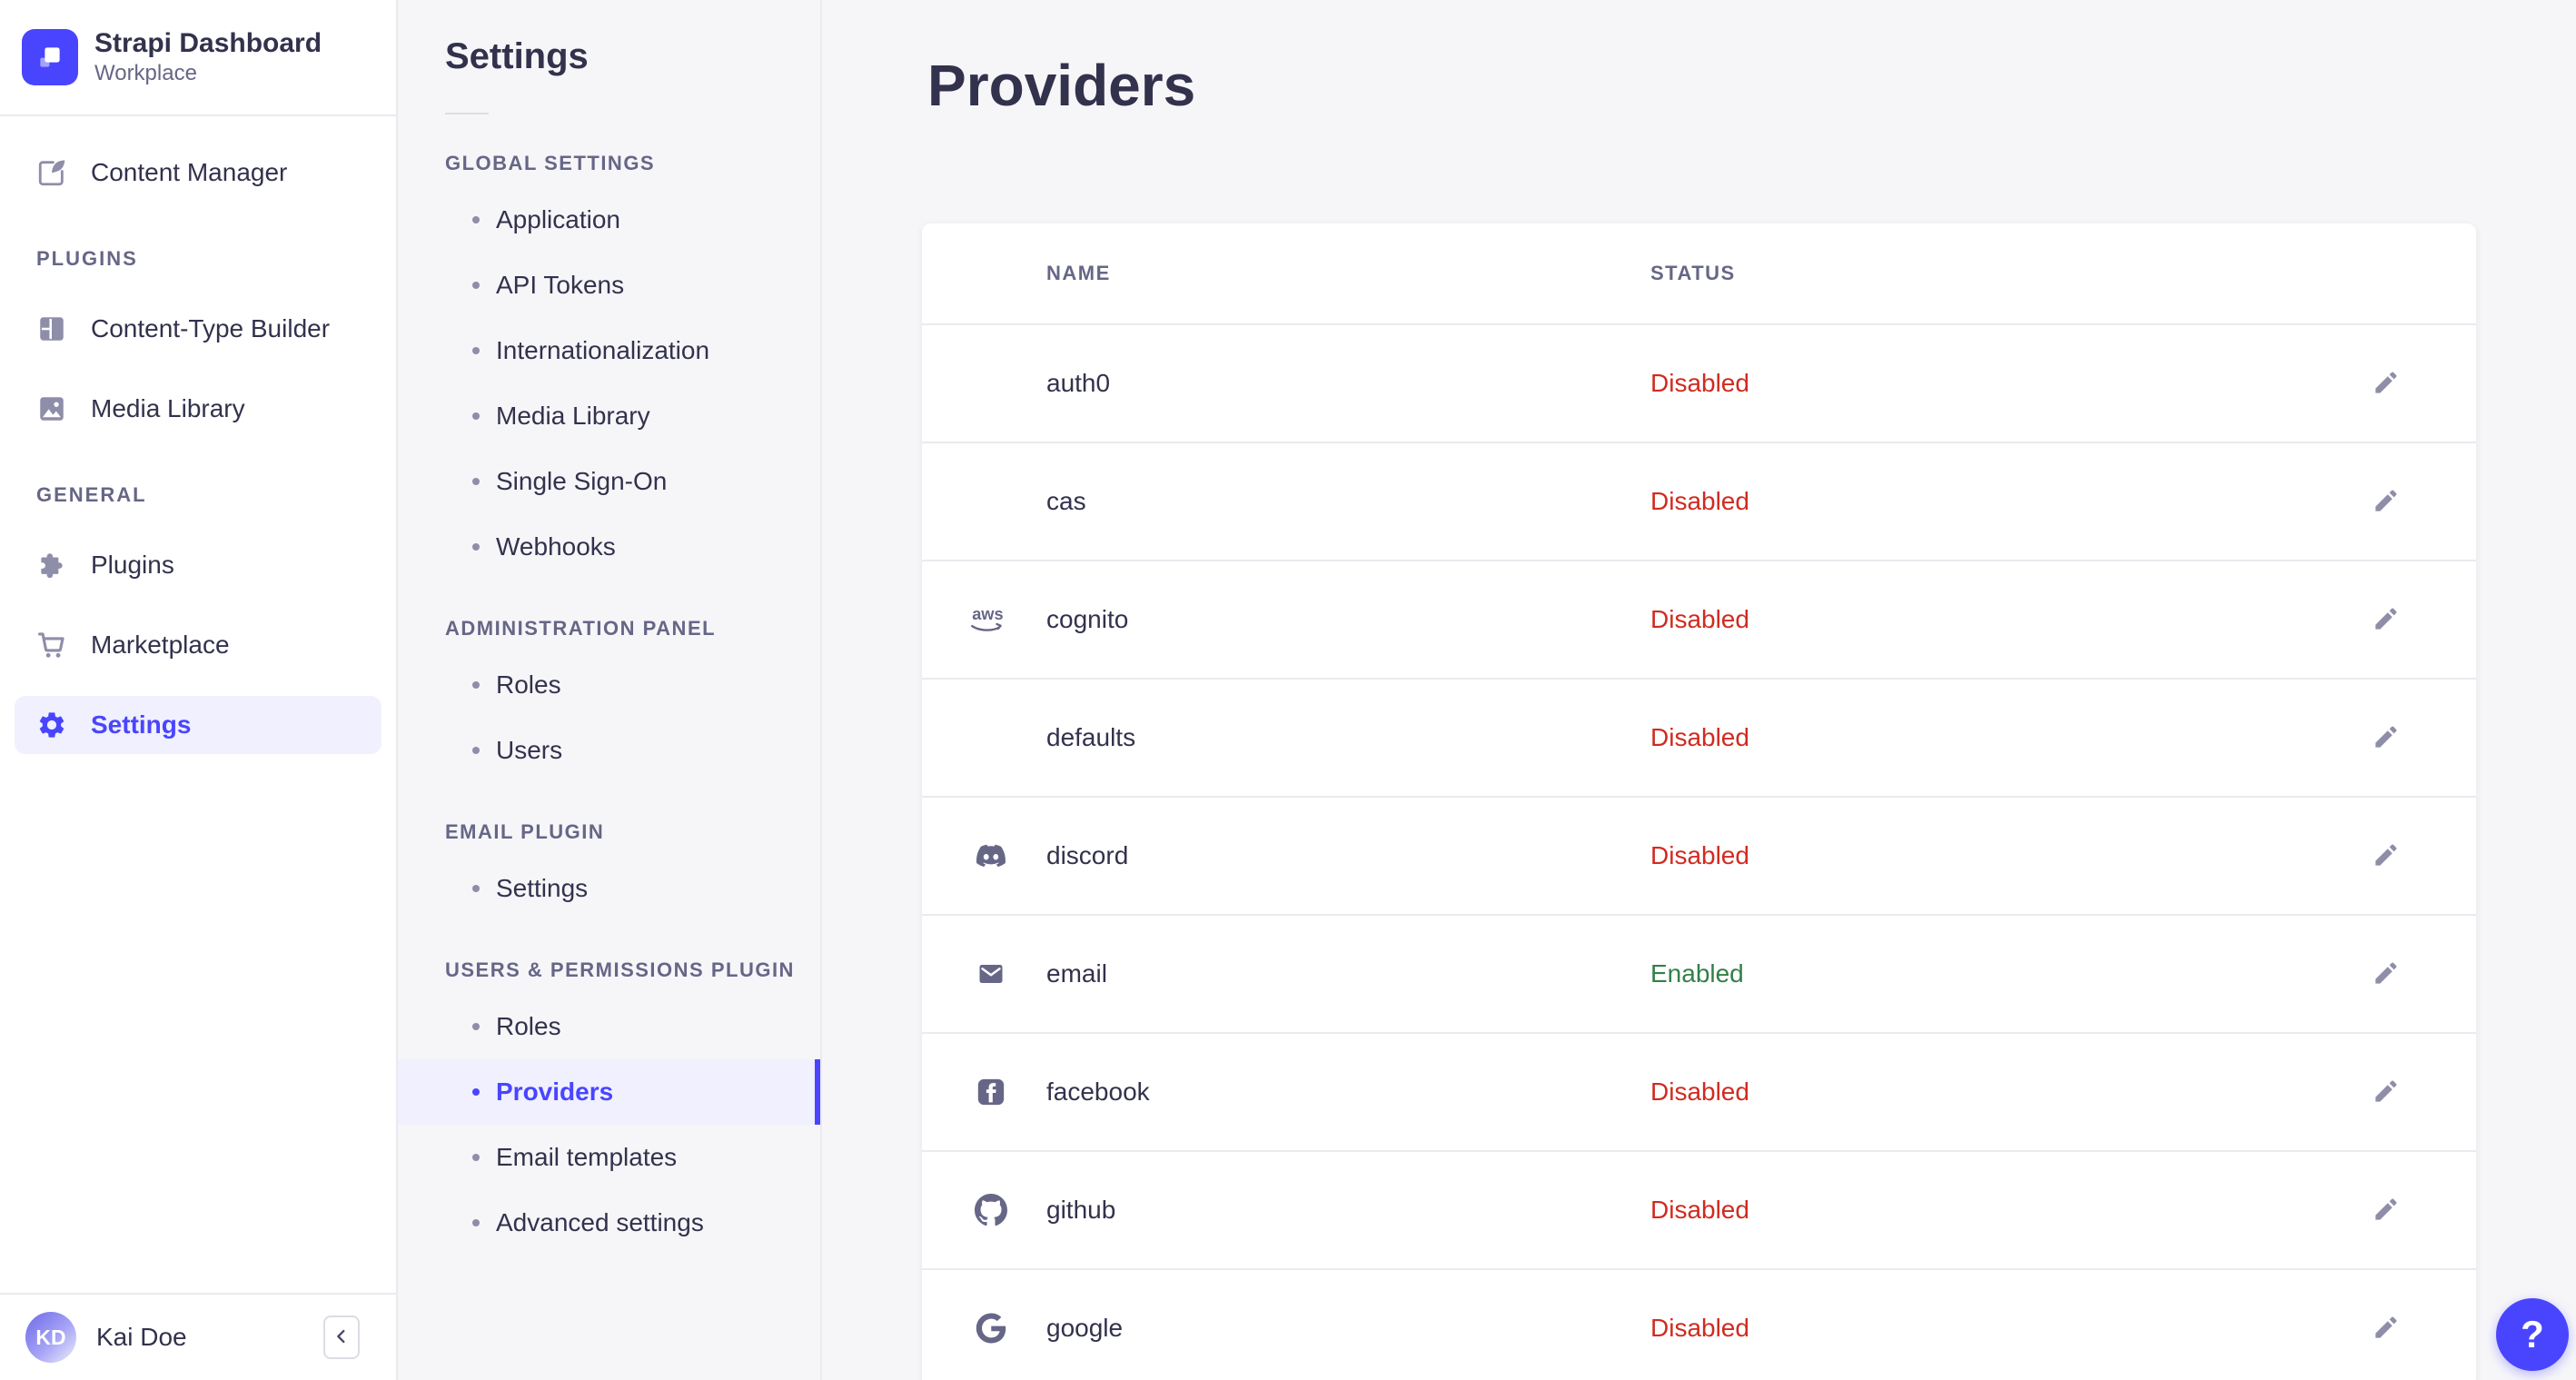 The height and width of the screenshot is (1380, 2576). Describe the element at coordinates (1699, 1211) in the screenshot. I see `table-row-github: github Disabled` at that location.